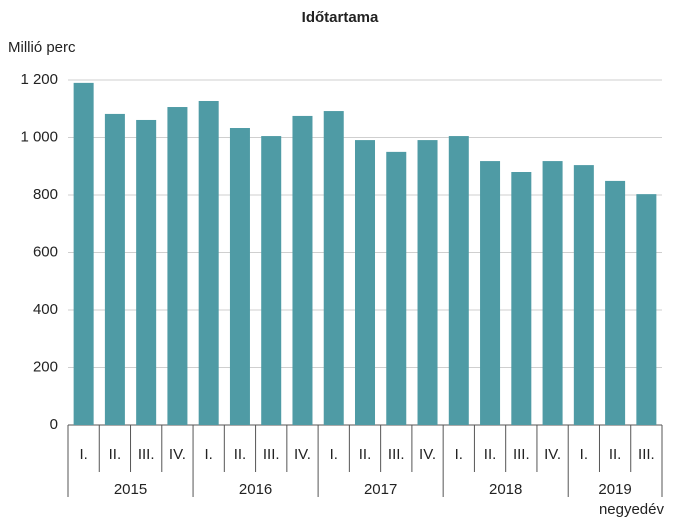 The width and height of the screenshot is (675, 520). Describe the element at coordinates (42, 47) in the screenshot. I see `y-axis-label: Millió perc` at that location.